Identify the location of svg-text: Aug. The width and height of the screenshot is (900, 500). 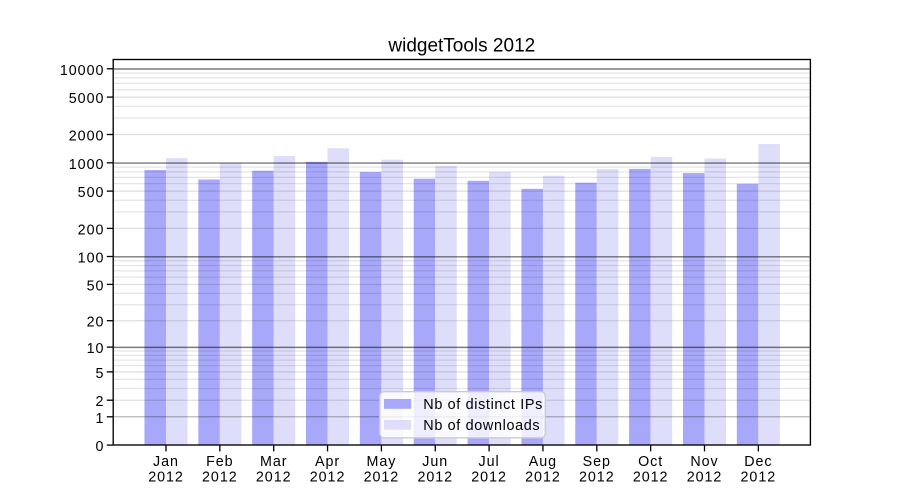
(543, 462).